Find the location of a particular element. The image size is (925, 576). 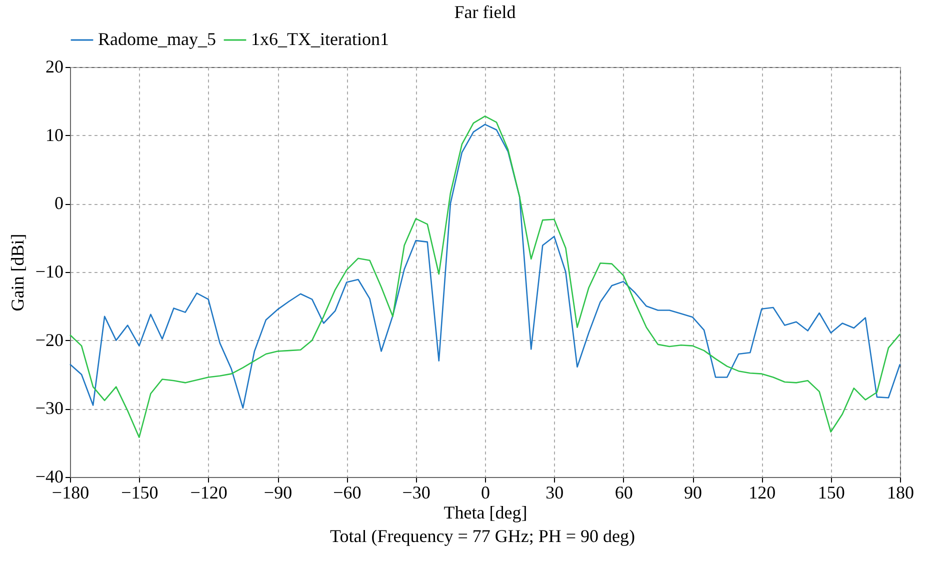

y-tick-label: −20 is located at coordinates (49, 340).